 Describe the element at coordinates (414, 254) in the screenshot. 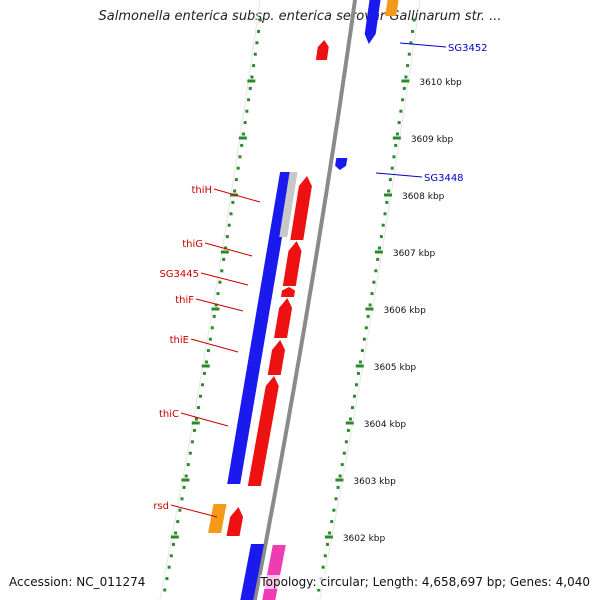

I see `scale-tick-label: 3607 kbp` at that location.